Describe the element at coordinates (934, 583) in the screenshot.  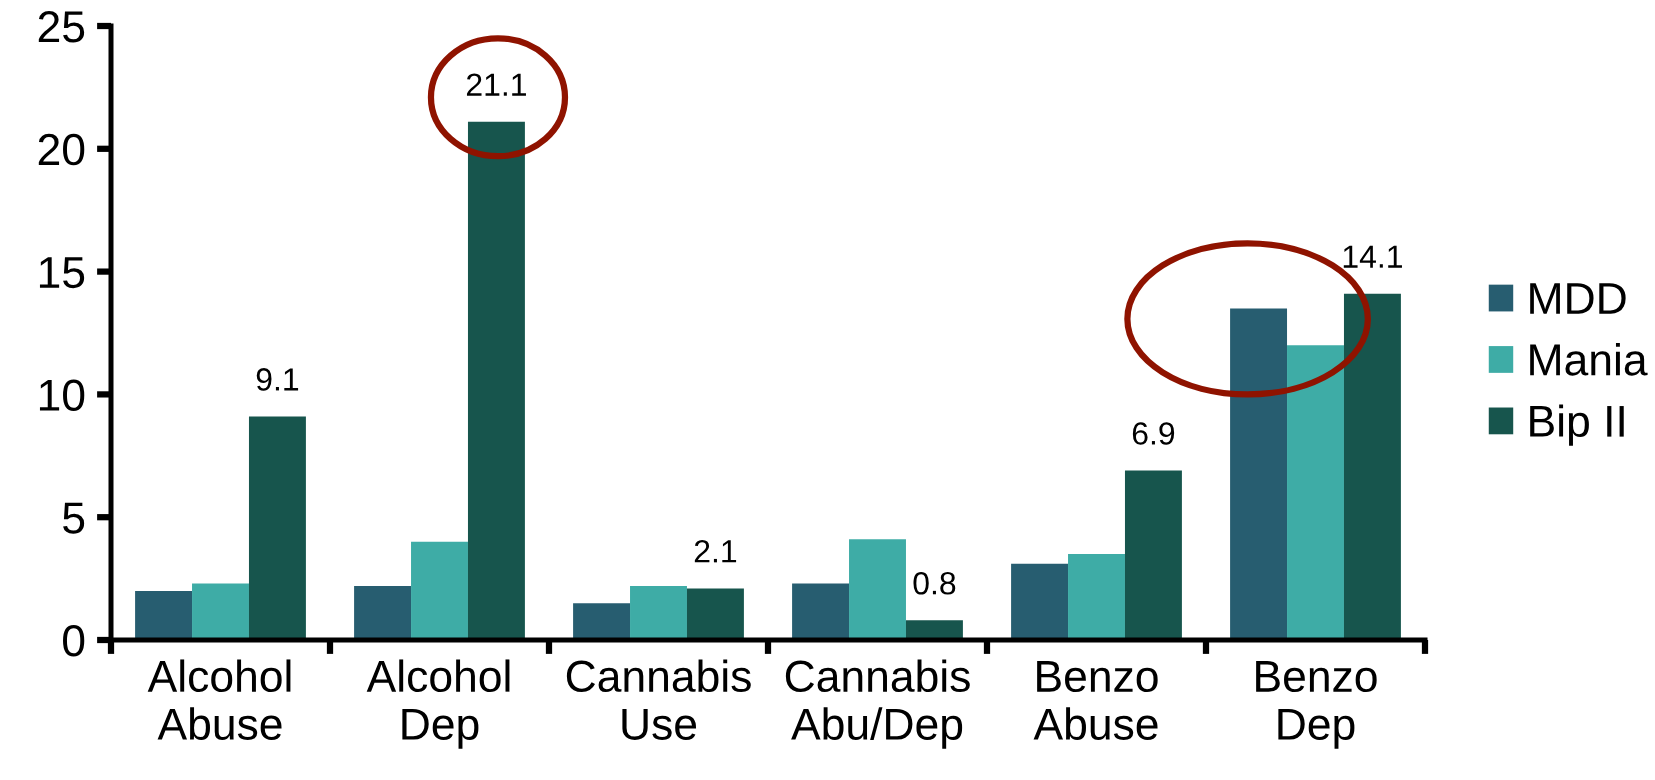
I see `data-label: 0.8` at that location.